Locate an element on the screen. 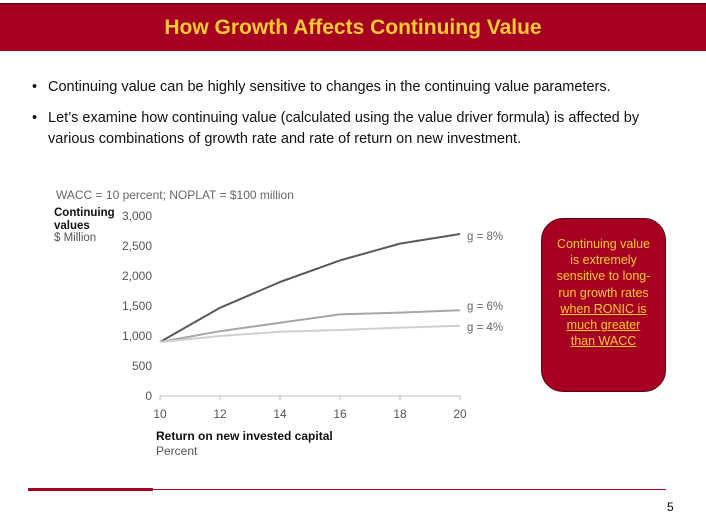 This screenshot has width=706, height=529. x-tick-label: 16 is located at coordinates (340, 414).